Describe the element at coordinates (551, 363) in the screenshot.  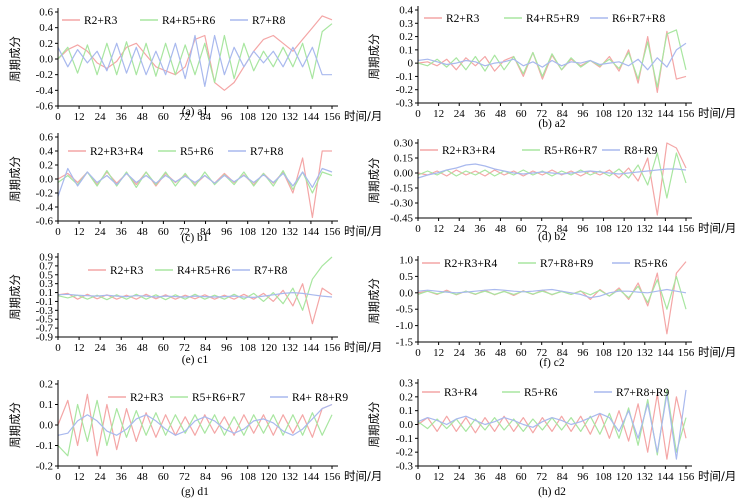
I see `subplot-caption: (f) c2` at that location.